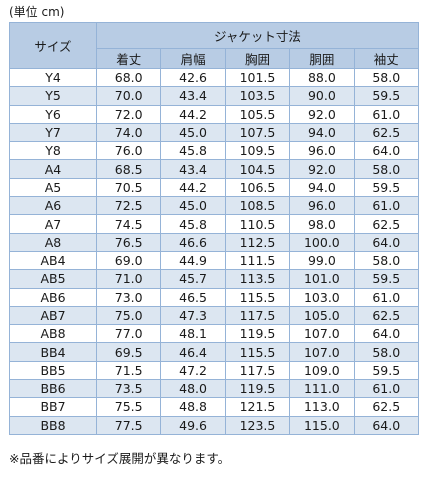 The image size is (430, 492). I want to click on table-row: A4 68.5 43.4 104.5 92.0 58.0, so click(214, 169).